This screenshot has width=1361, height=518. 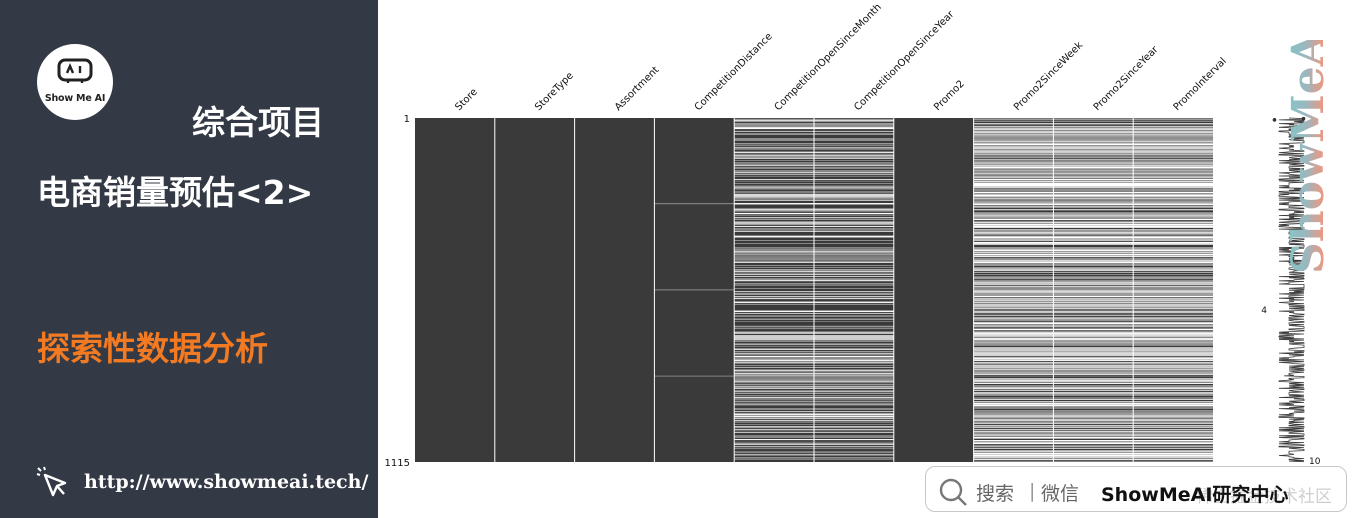 What do you see at coordinates (637, 89) in the screenshot?
I see `column-label: Assortment` at bounding box center [637, 89].